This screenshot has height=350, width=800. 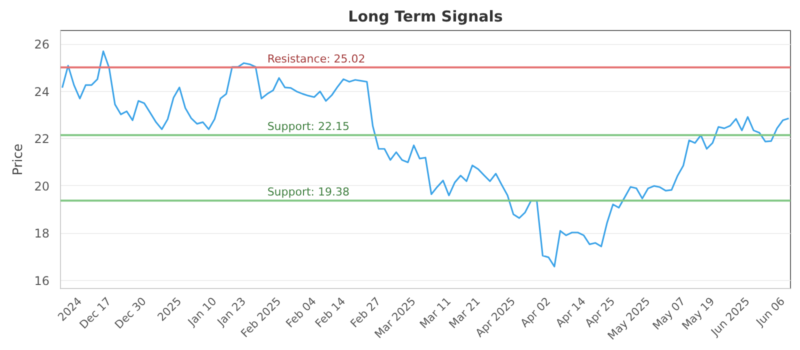 I want to click on y-tick-label: 16, so click(x=42, y=281).